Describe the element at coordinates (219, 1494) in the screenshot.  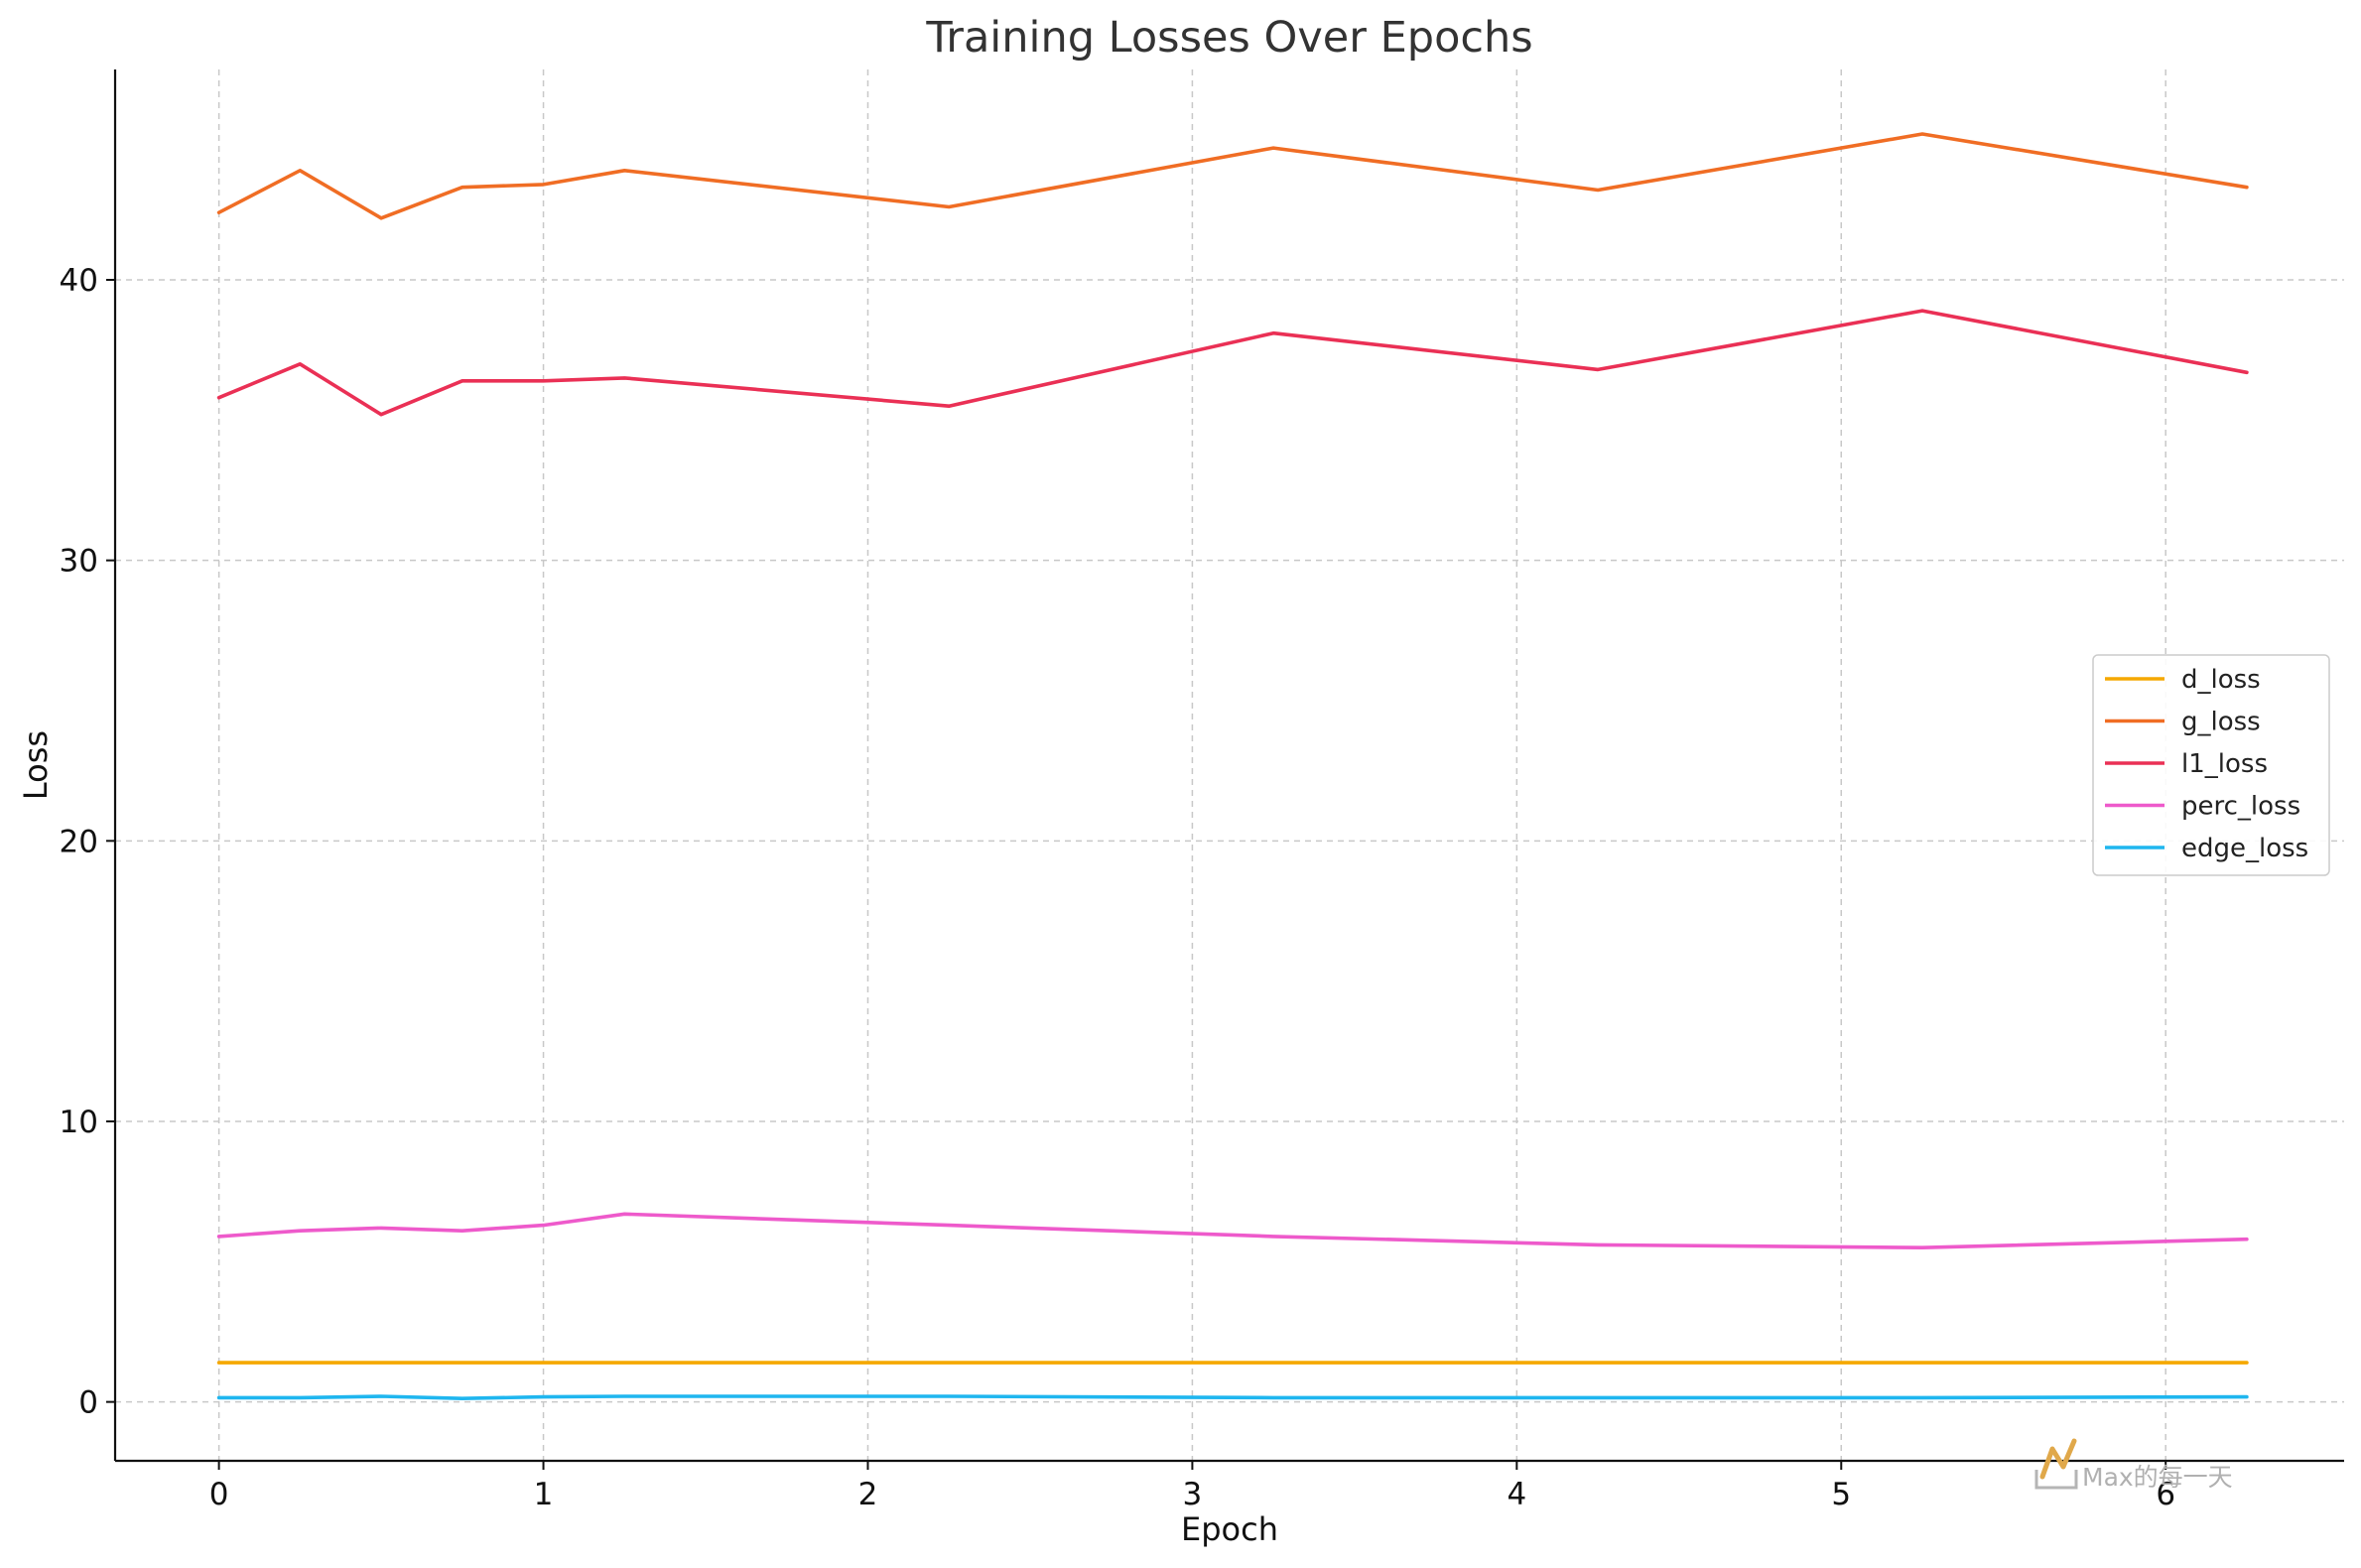
I see `x-tick-label: 0` at that location.